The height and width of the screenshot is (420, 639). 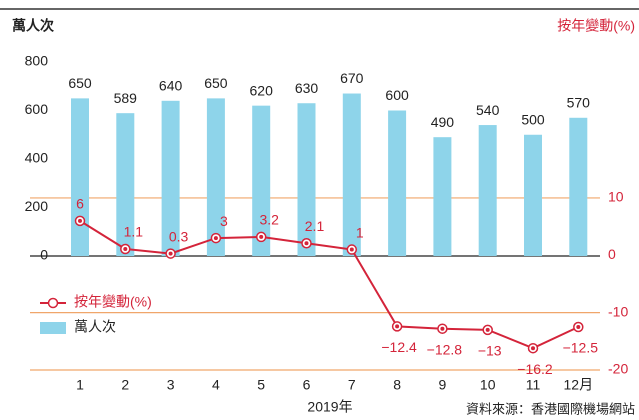 What do you see at coordinates (179, 236) in the screenshot?
I see `line-value-label: 0.3` at bounding box center [179, 236].